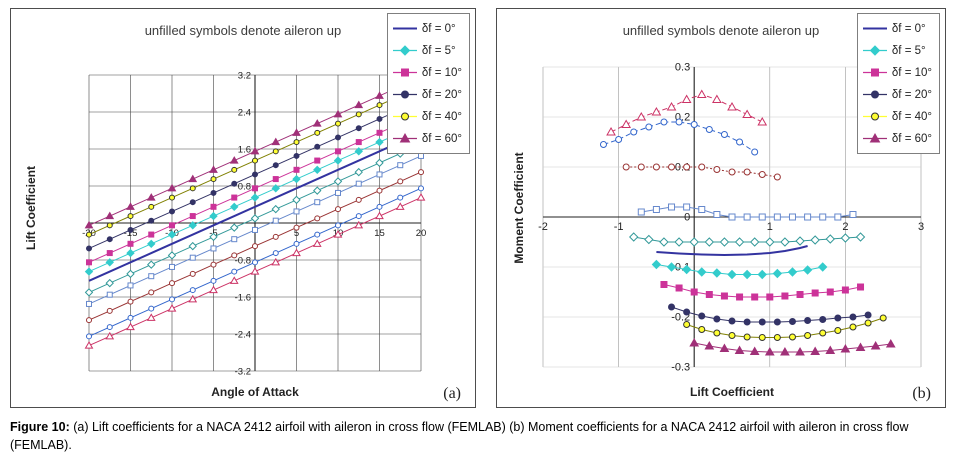  Describe the element at coordinates (680, 368) in the screenshot. I see `svg-text: -0.3` at that location.